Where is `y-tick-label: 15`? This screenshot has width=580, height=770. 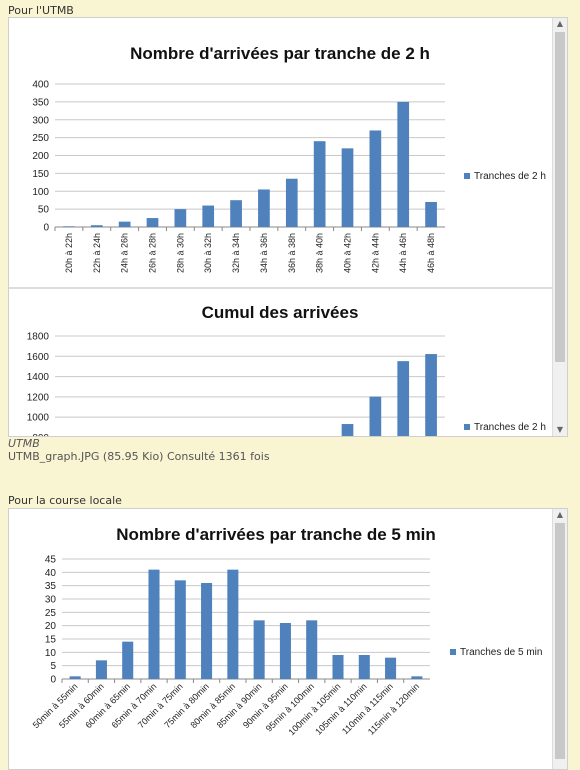 y-tick-label: 15 is located at coordinates (51, 640).